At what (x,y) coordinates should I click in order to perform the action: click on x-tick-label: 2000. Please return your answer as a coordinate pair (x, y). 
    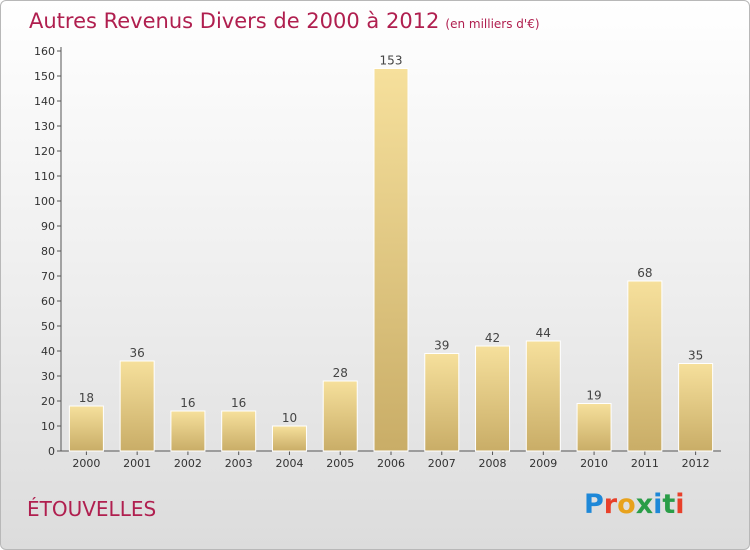
    Looking at the image, I should click on (86, 463).